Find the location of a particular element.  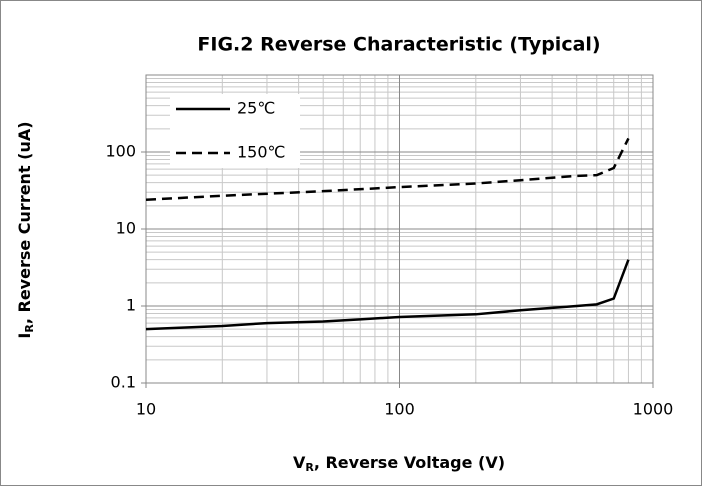

y-tick-label: 0.1 is located at coordinates (123, 382).